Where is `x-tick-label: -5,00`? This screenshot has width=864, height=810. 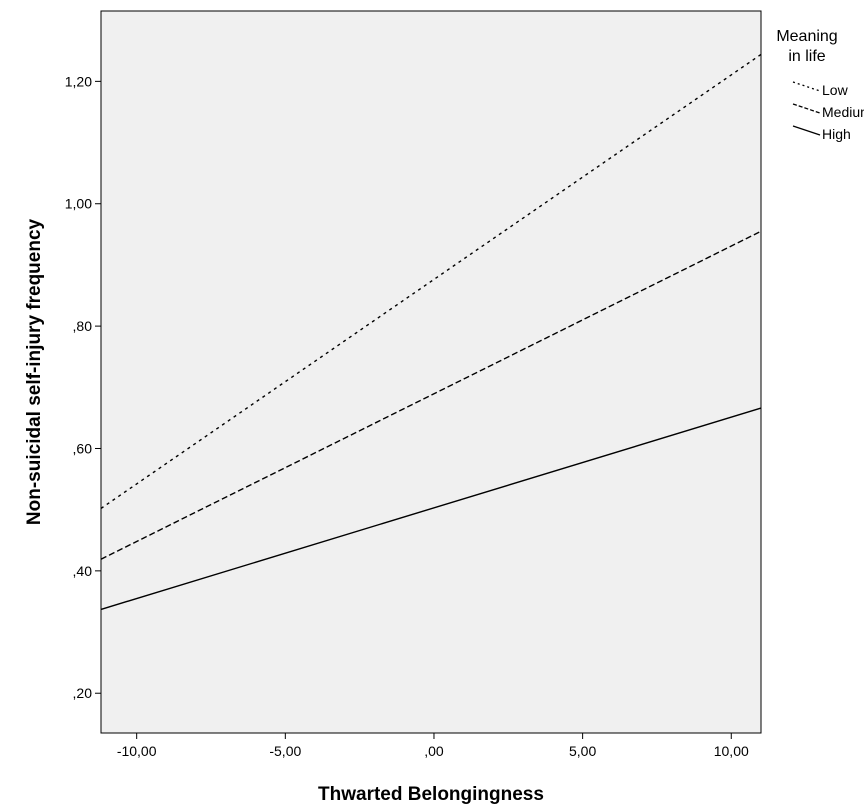 x-tick-label: -5,00 is located at coordinates (285, 751).